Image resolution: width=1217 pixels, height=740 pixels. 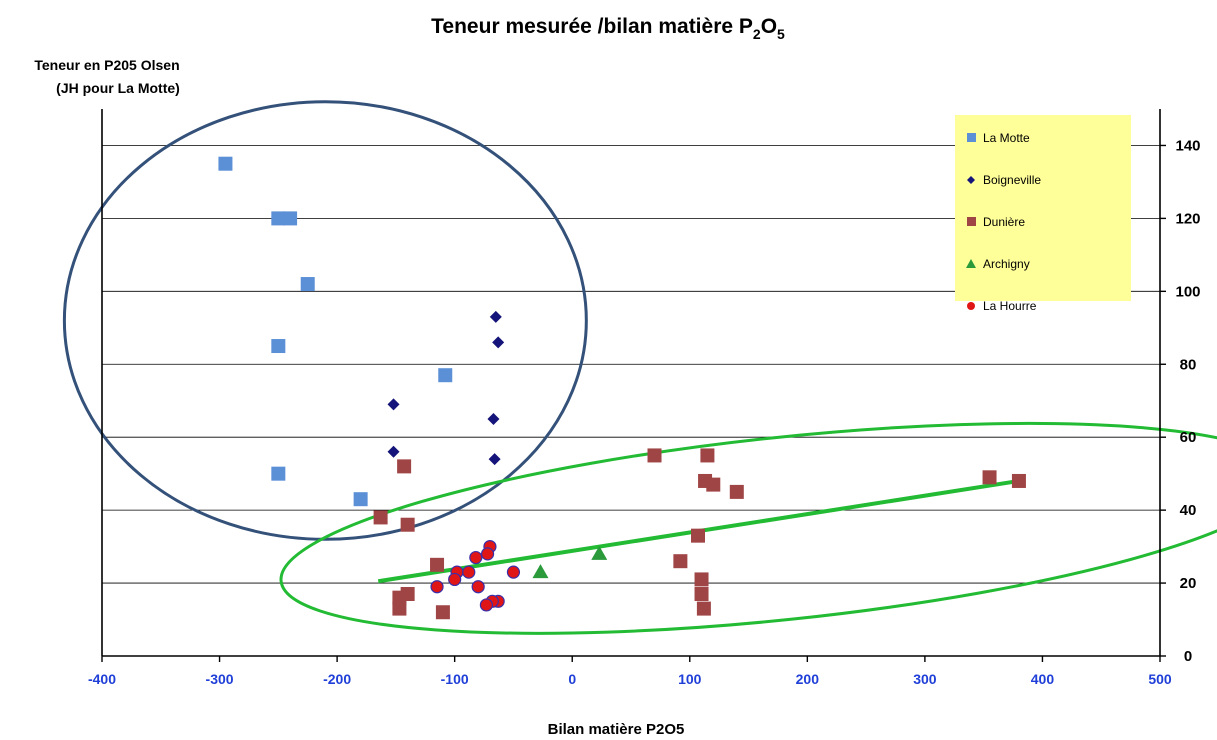 What do you see at coordinates (630, 671) in the screenshot?
I see `x-ticks: -400 -300 -200 -100 0 100 200 300 400 500` at bounding box center [630, 671].